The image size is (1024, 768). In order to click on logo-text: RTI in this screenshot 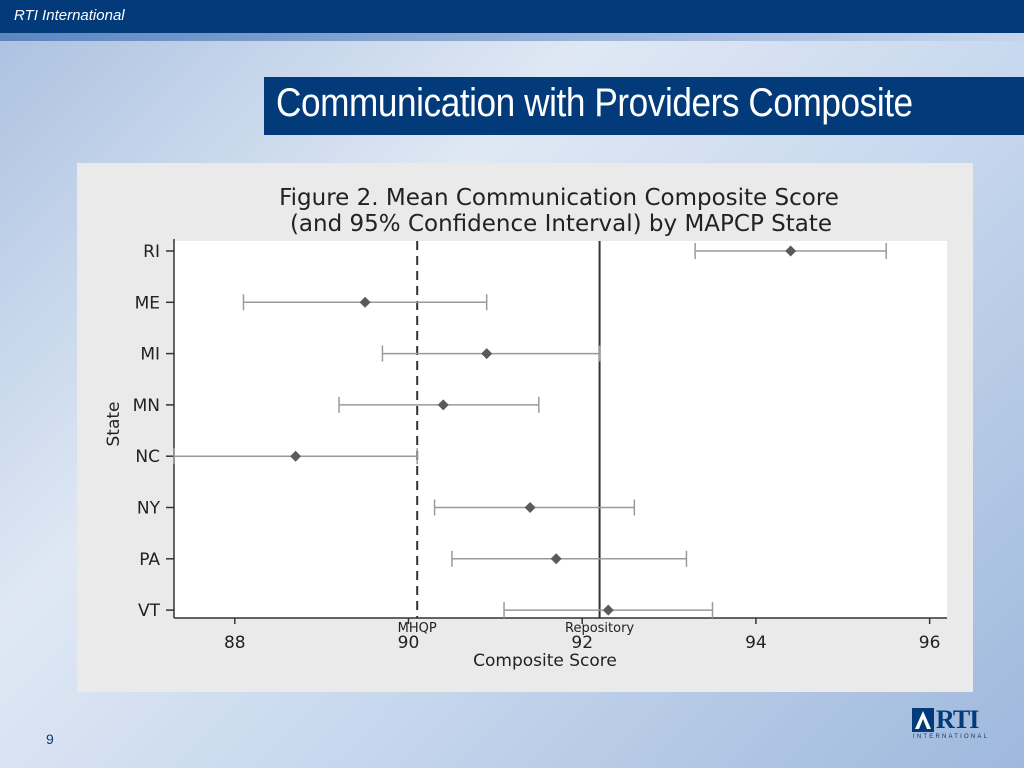, I will do `click(957, 719)`.